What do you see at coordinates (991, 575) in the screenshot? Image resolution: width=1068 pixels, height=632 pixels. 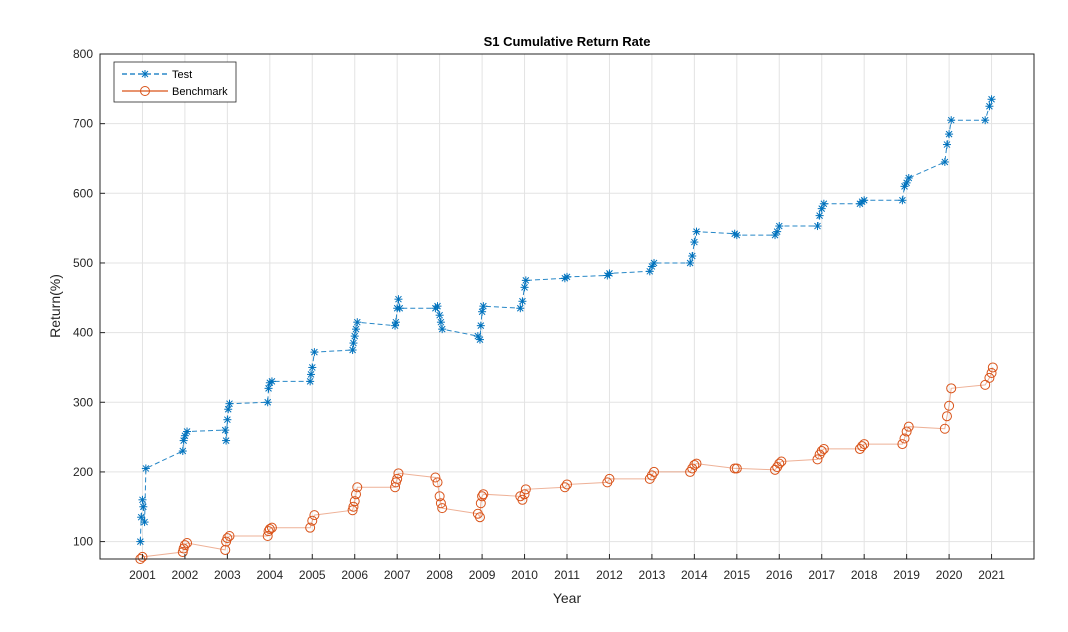 I see `x-tick-label: 2021` at bounding box center [991, 575].